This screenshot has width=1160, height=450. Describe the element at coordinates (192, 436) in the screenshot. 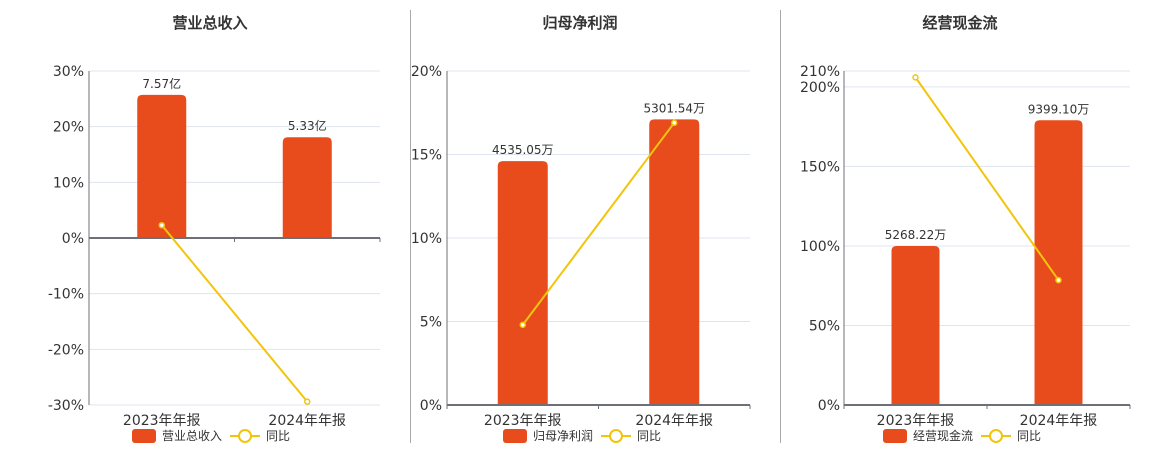

I see `legend-bar-label: 营业总收入` at that location.